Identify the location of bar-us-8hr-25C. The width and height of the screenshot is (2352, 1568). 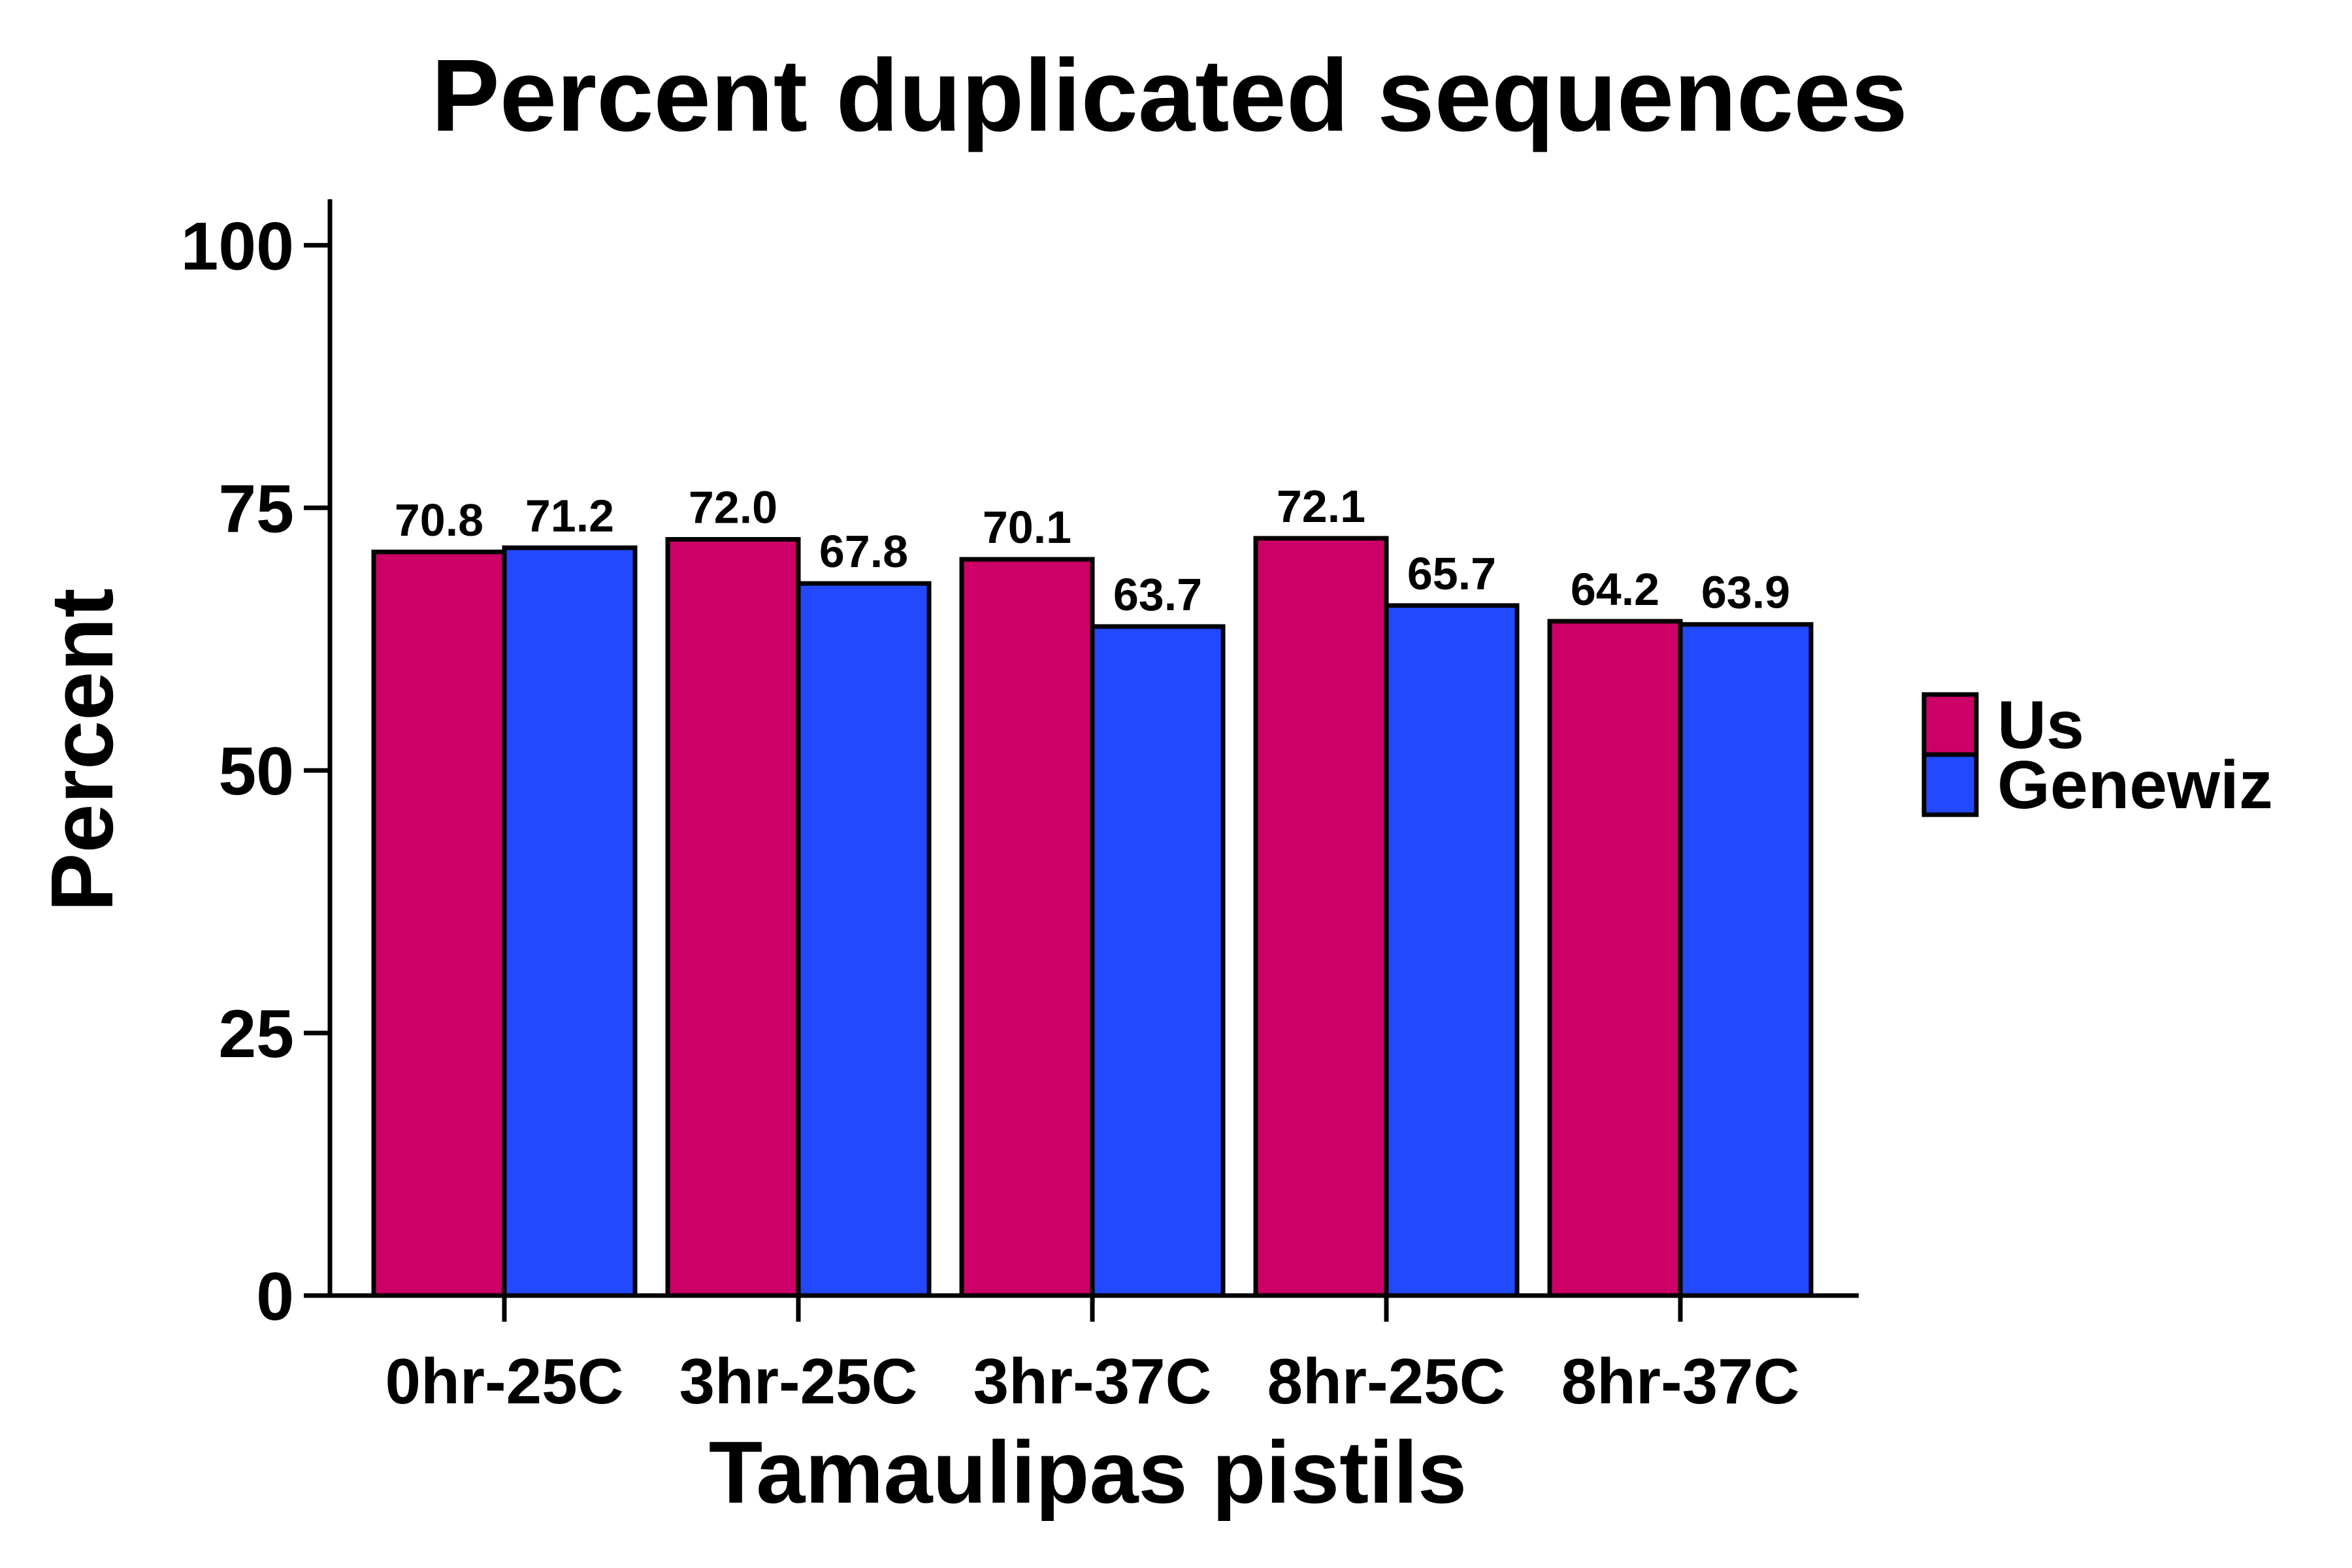
(1321, 917).